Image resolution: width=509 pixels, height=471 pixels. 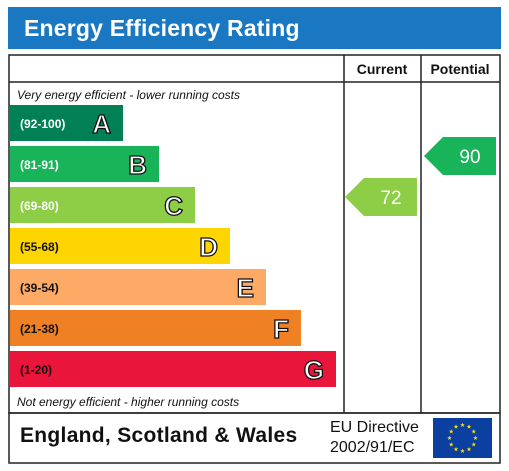 I want to click on band-f: (21-38) F, so click(x=155, y=328).